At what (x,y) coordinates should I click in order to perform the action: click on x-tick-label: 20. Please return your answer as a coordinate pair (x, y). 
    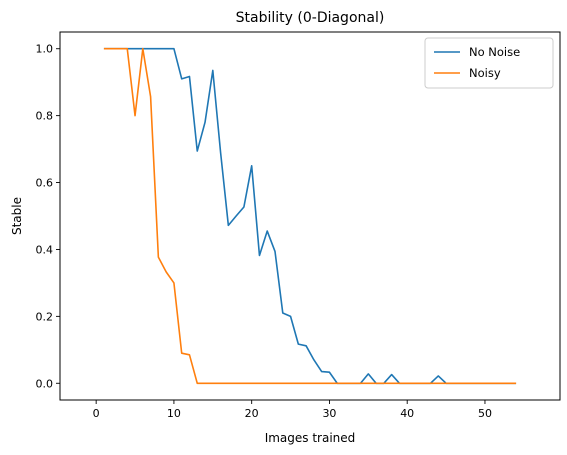
    Looking at the image, I should click on (252, 413).